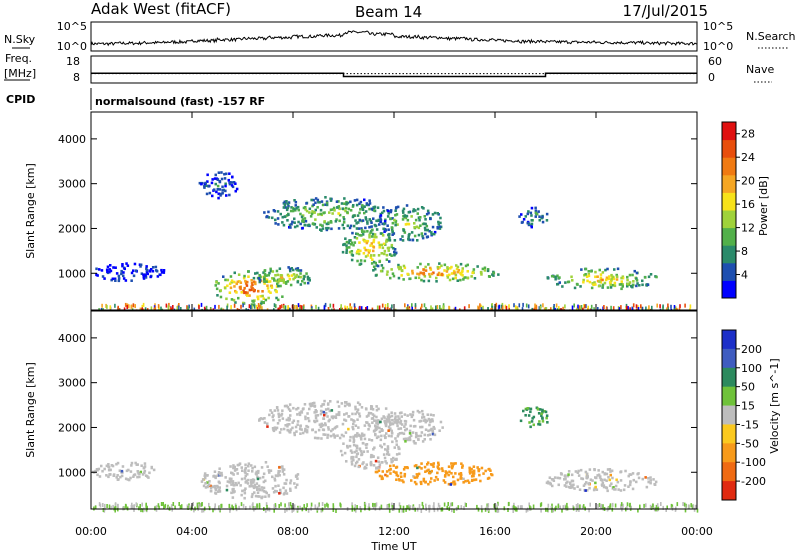 The height and width of the screenshot is (558, 800). I want to click on power-colorbar-swatch, so click(729, 148).